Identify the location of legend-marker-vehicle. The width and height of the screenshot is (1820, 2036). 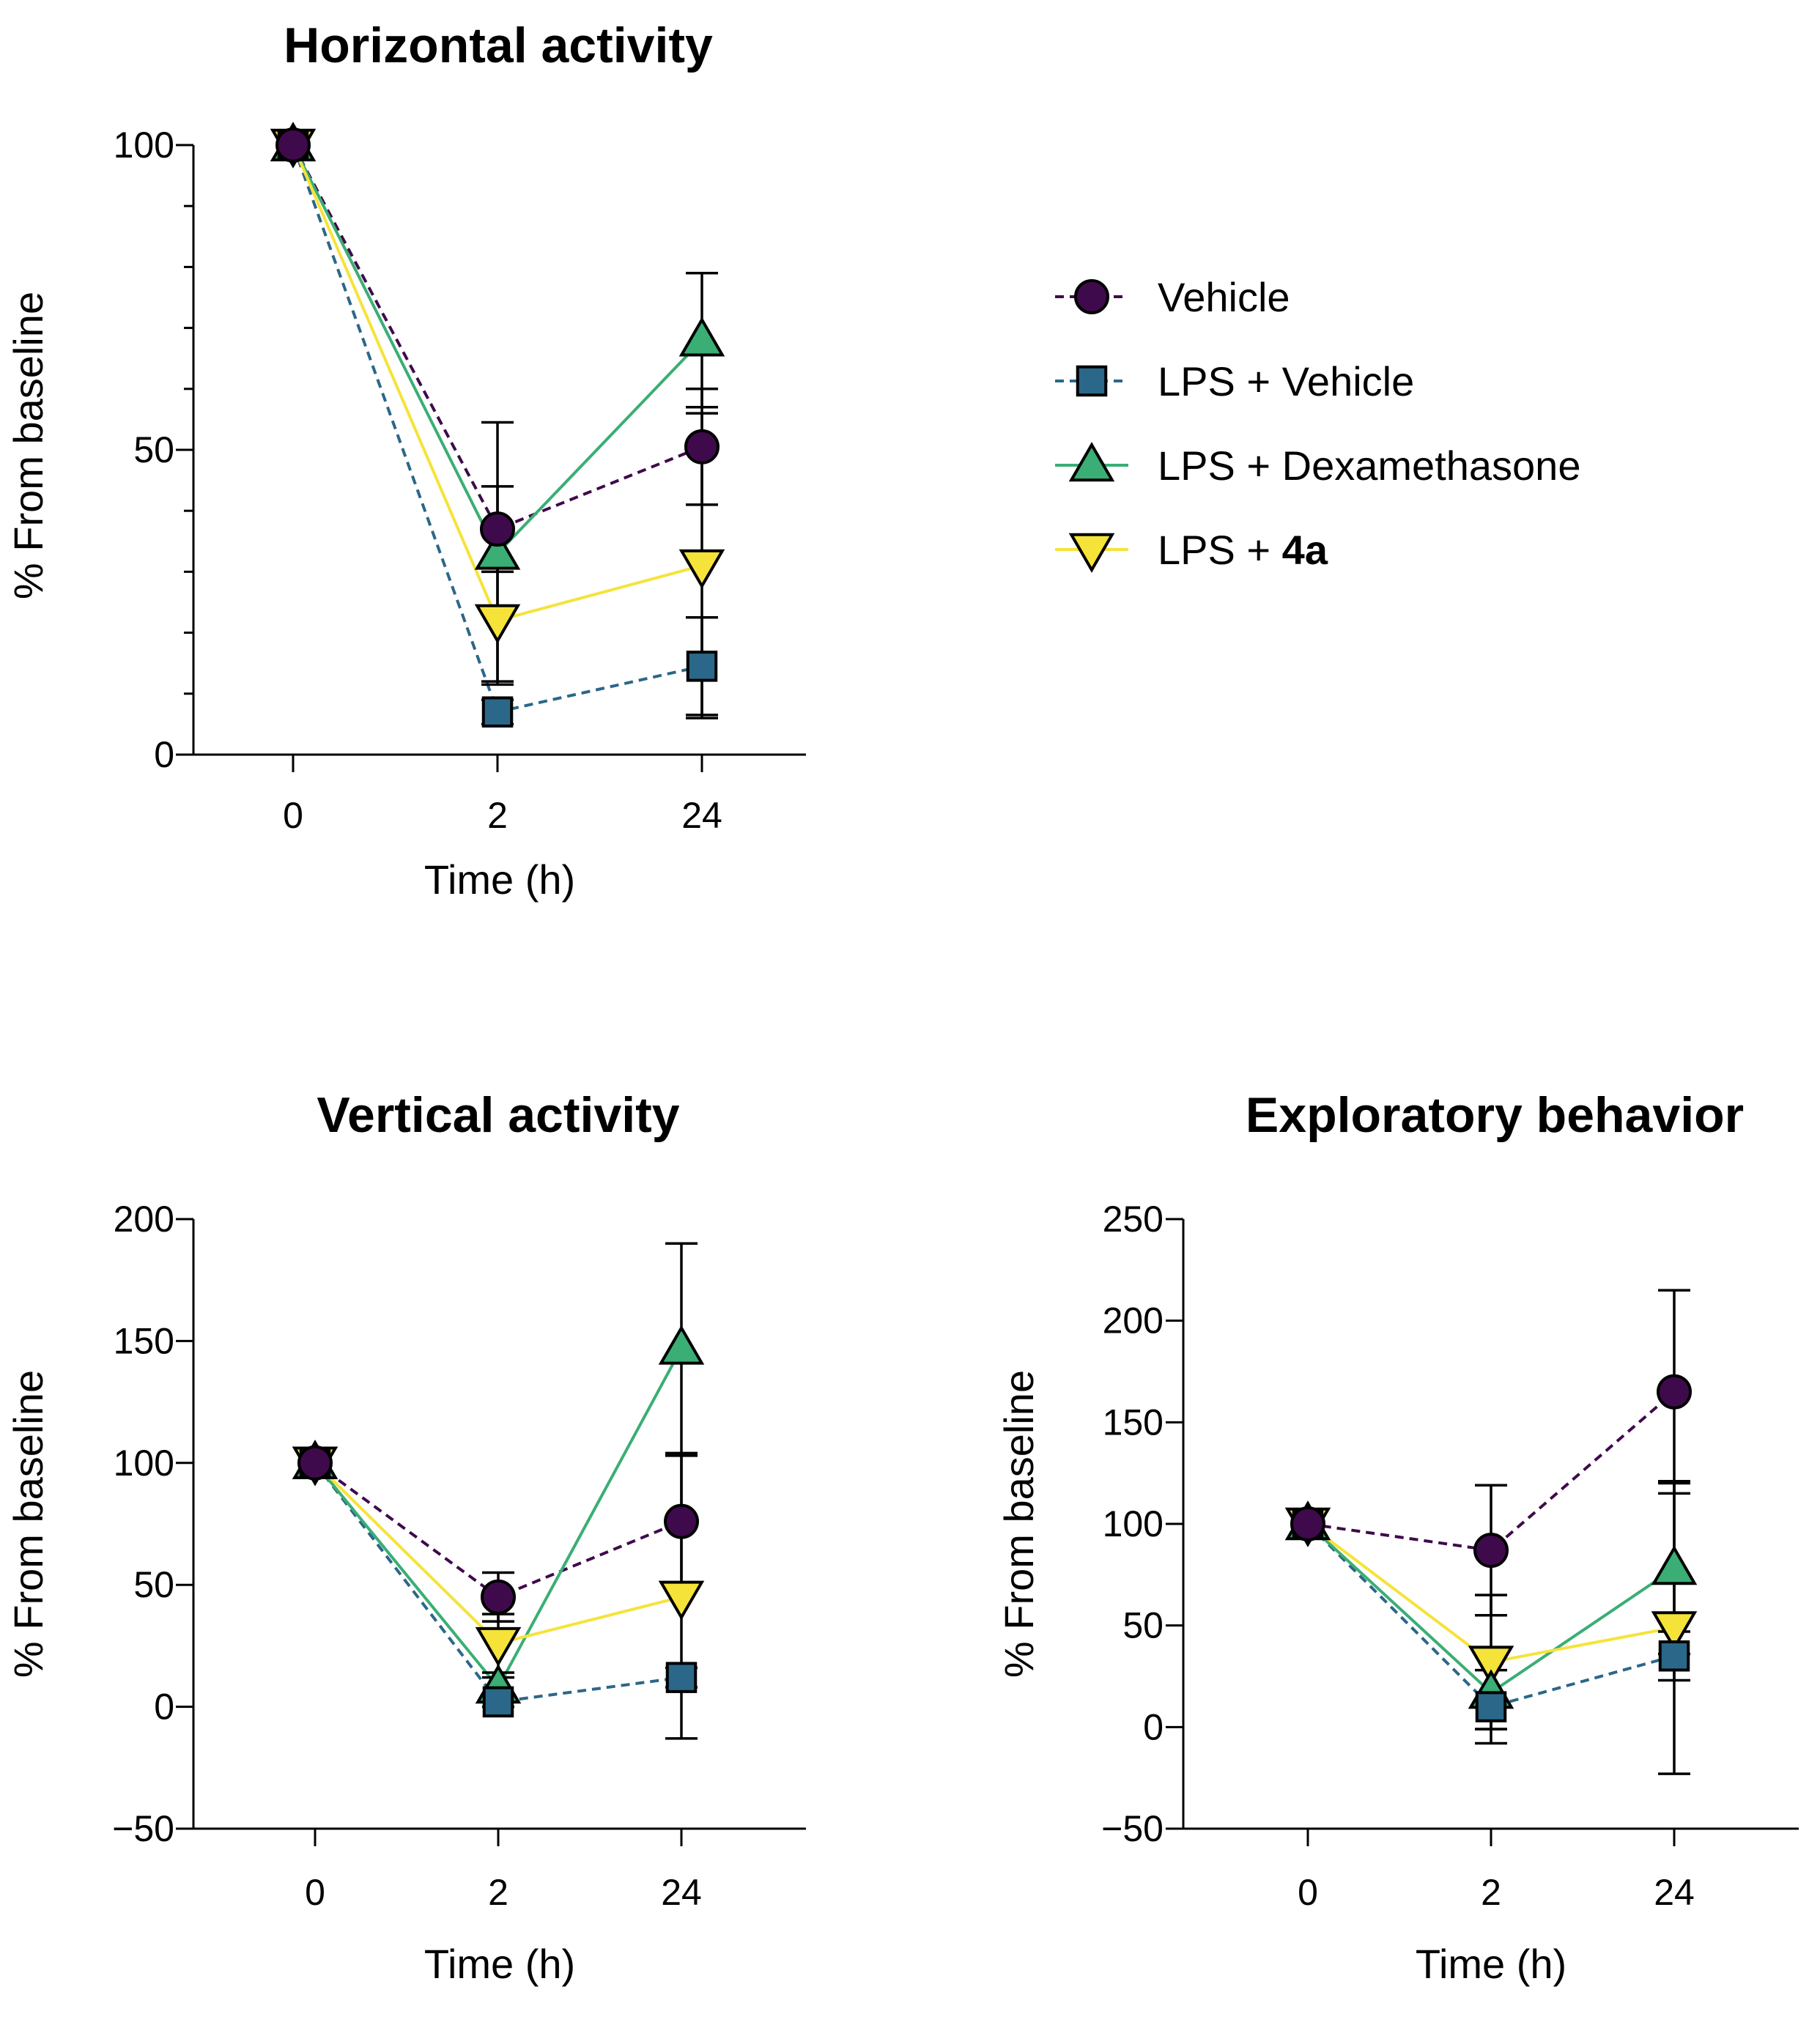
(1091, 296).